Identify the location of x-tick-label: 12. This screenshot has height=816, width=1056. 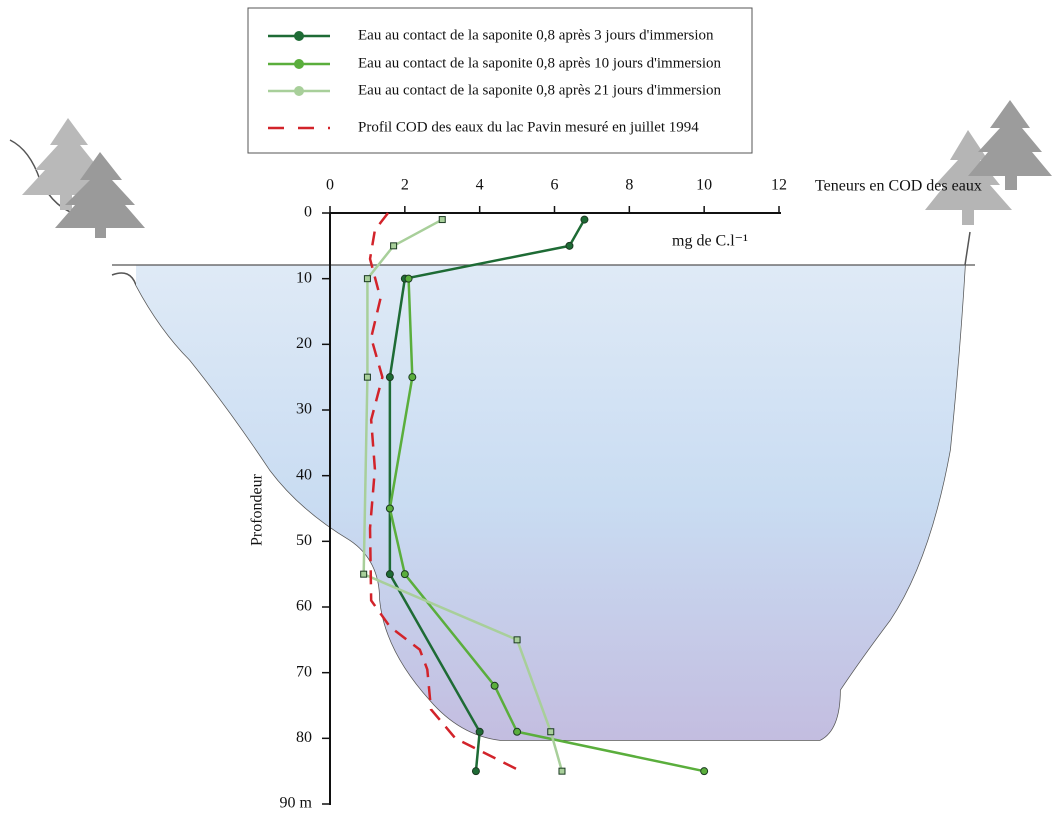
(779, 185).